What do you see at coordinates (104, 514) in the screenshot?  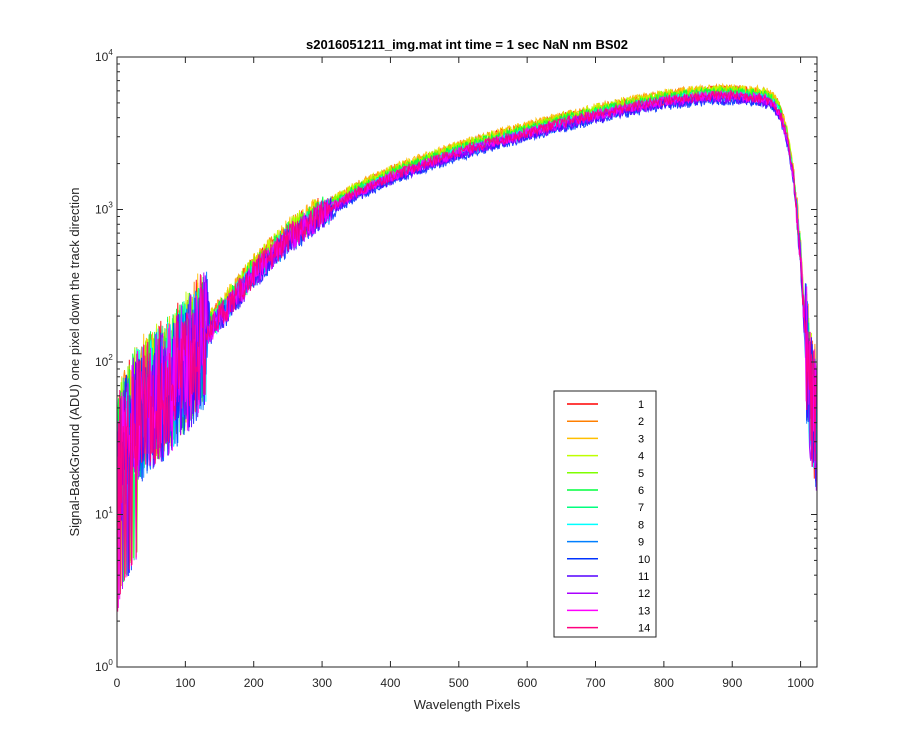 I see `y-tick-label: 10¹` at bounding box center [104, 514].